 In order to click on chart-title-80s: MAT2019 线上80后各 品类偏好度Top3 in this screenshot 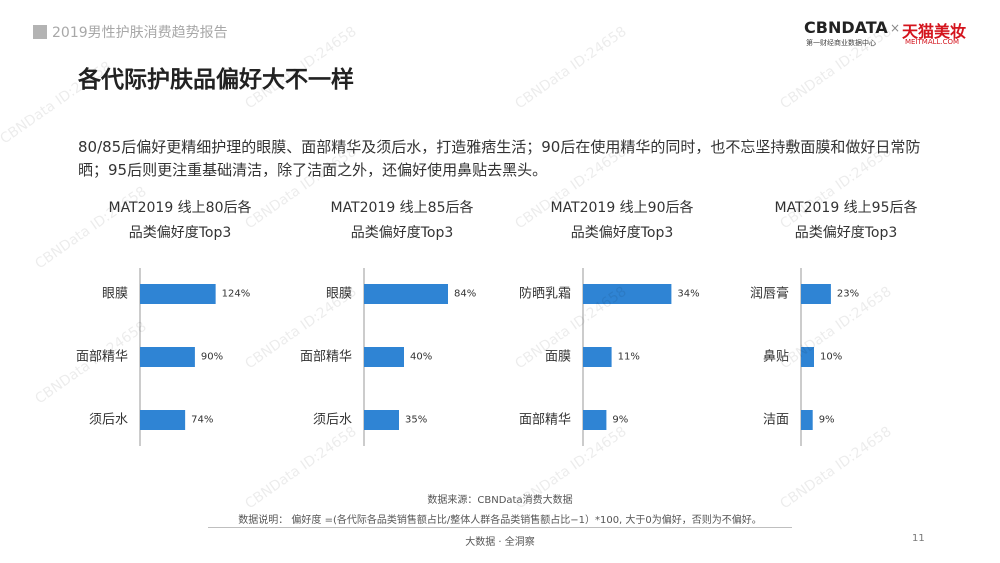, I will do `click(180, 221)`.